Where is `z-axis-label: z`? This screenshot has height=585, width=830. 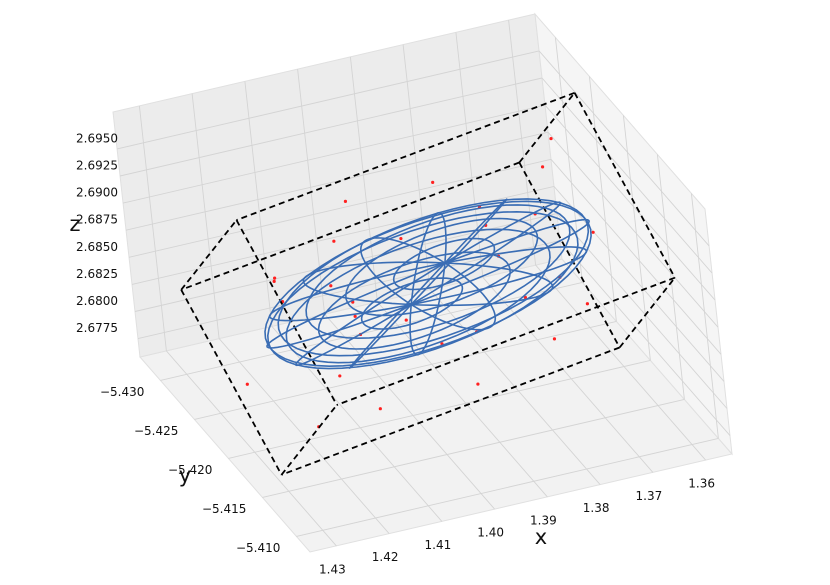
z-axis-label: z is located at coordinates (74, 224).